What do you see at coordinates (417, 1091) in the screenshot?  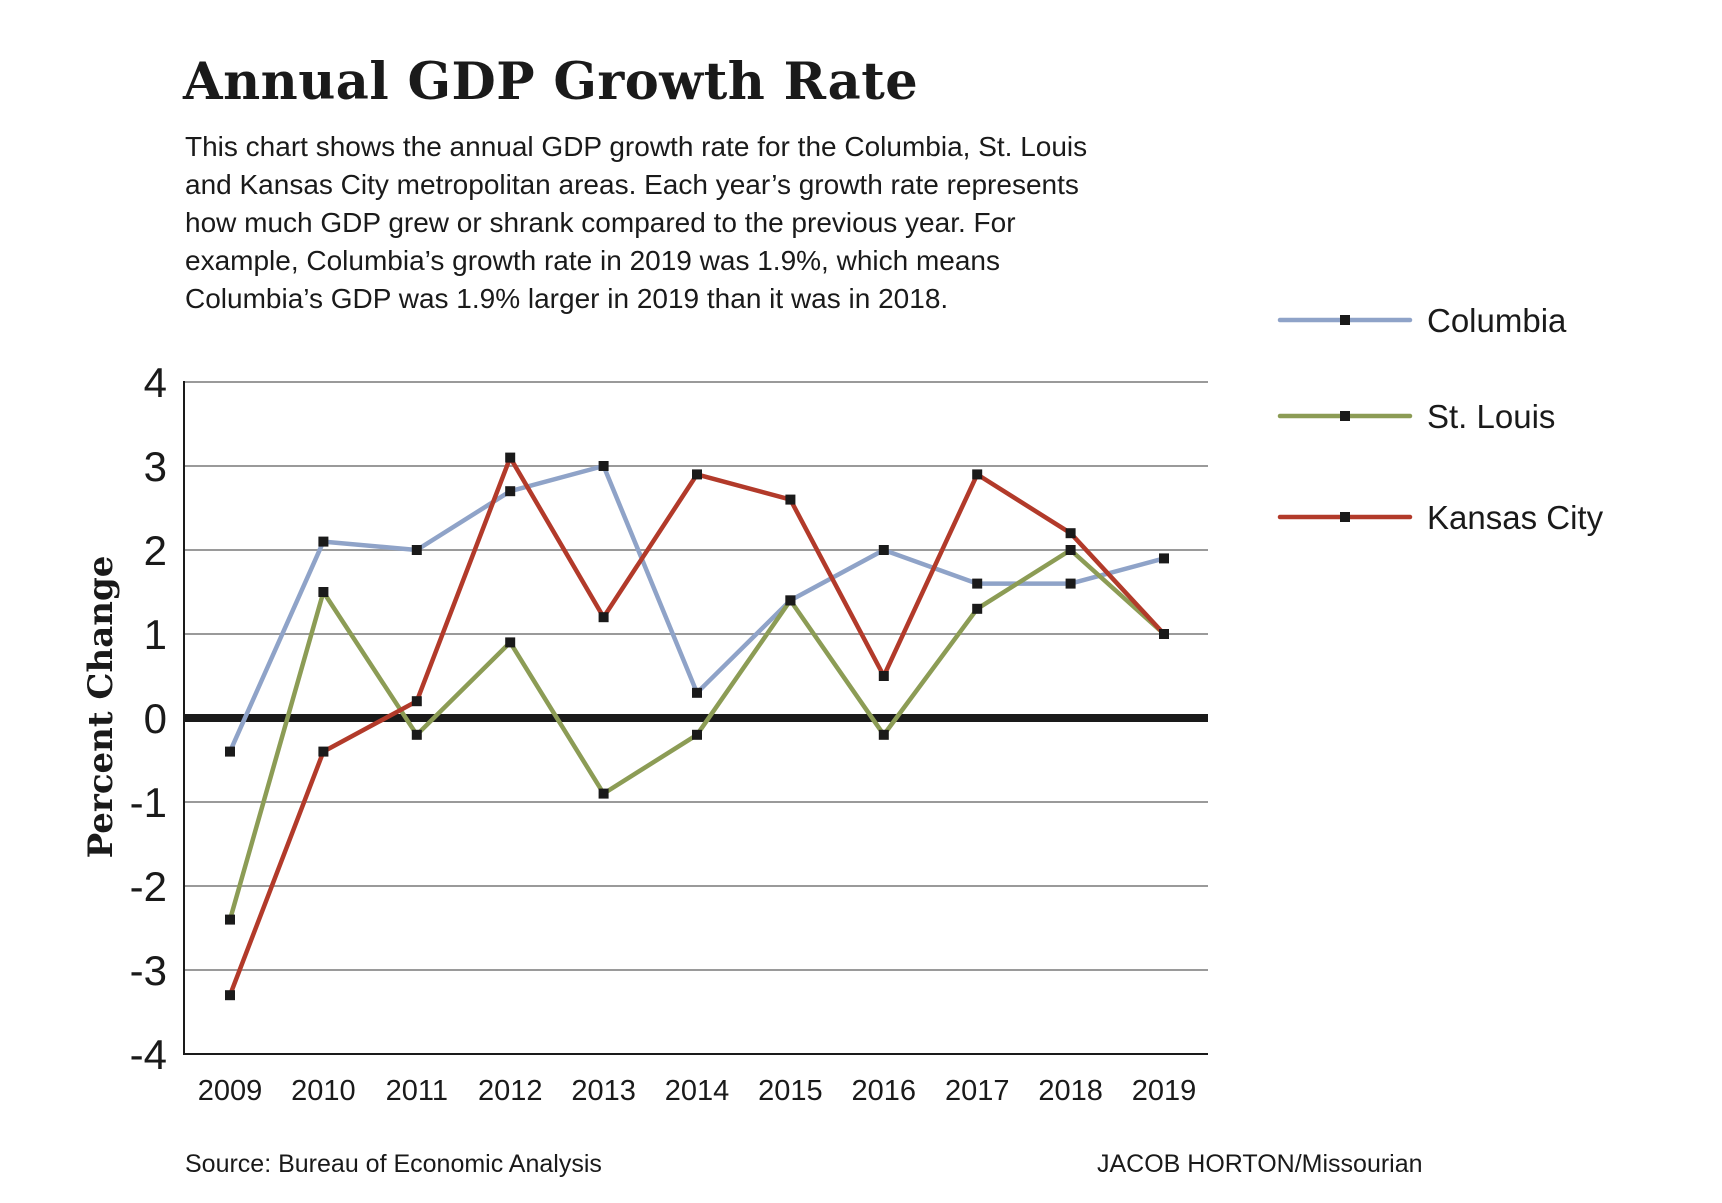 I see `x-tick-label: 2011` at bounding box center [417, 1091].